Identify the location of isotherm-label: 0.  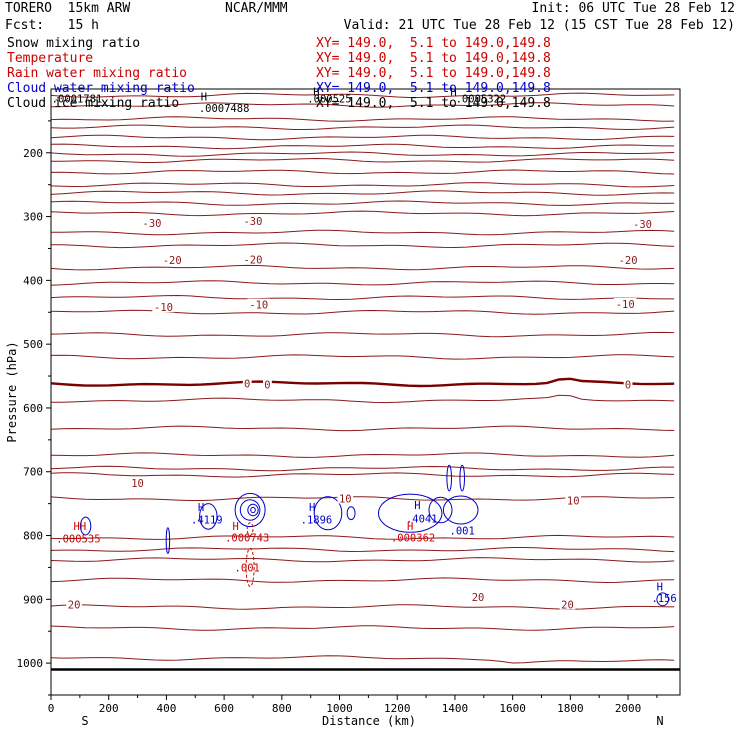
(267, 385).